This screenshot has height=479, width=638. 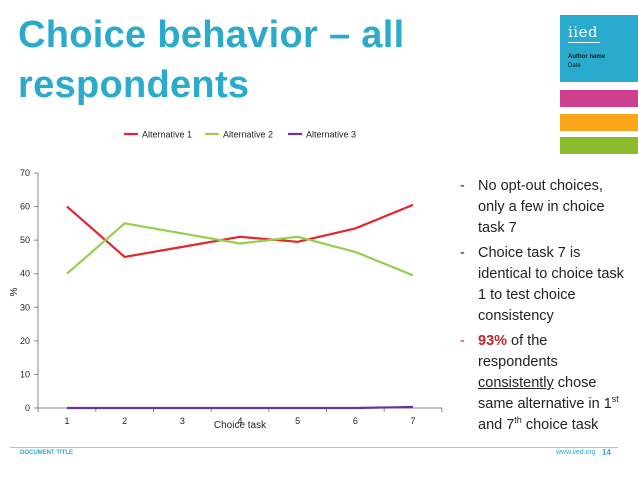 I want to click on legend-label: Alternative 2, so click(x=248, y=135).